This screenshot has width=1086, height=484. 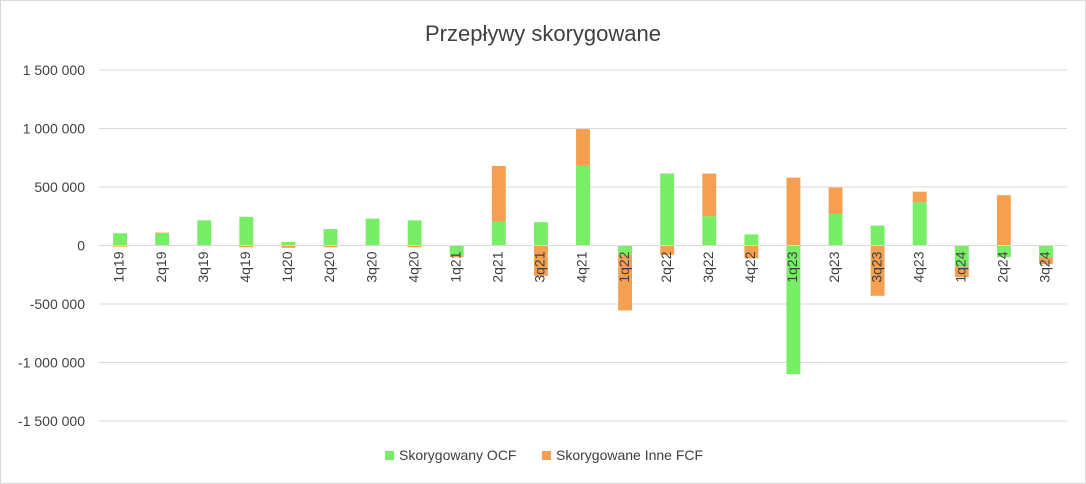 What do you see at coordinates (330, 246) in the screenshot?
I see `bar-inne-fcf-2q20` at bounding box center [330, 246].